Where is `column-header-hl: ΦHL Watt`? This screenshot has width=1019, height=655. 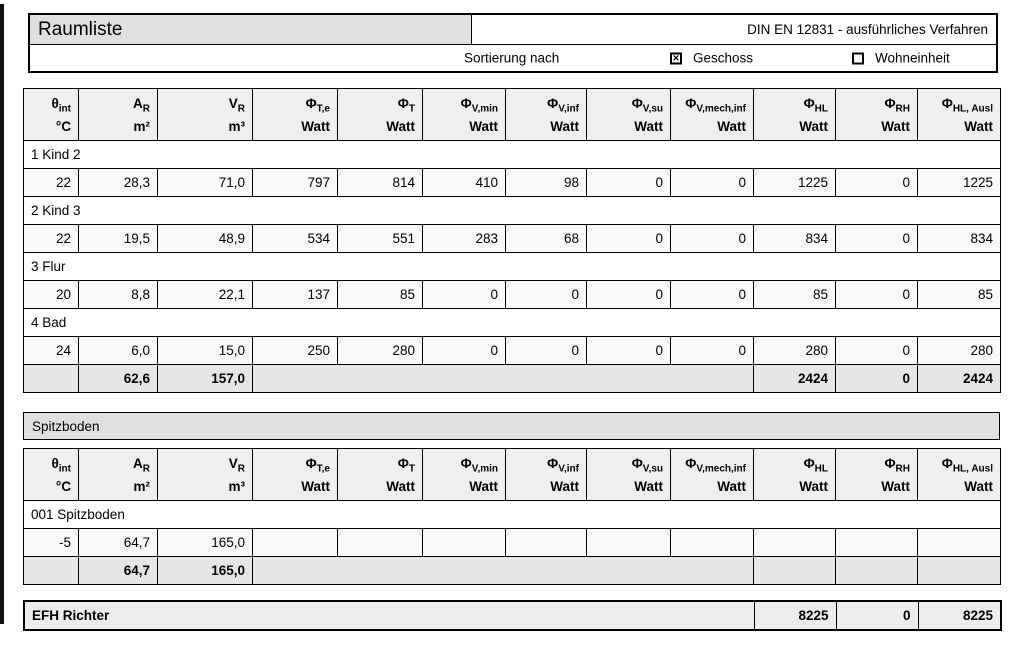 column-header-hl: ΦHL Watt is located at coordinates (794, 474).